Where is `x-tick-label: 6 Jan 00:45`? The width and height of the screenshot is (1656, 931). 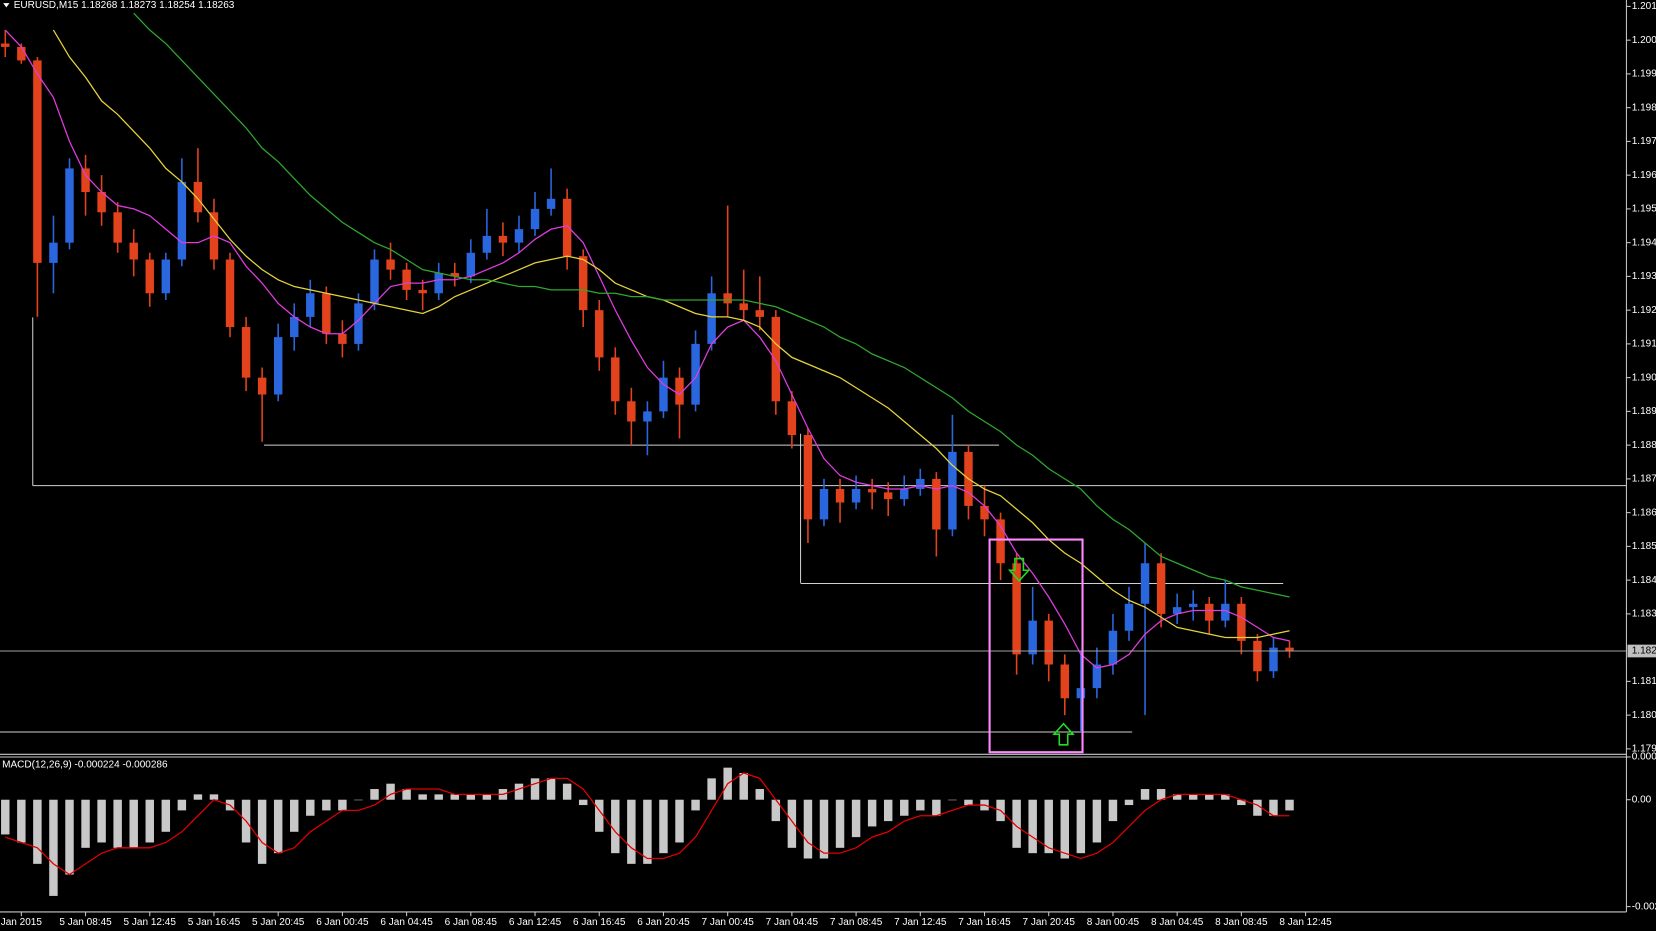 x-tick-label: 6 Jan 00:45 is located at coordinates (342, 922).